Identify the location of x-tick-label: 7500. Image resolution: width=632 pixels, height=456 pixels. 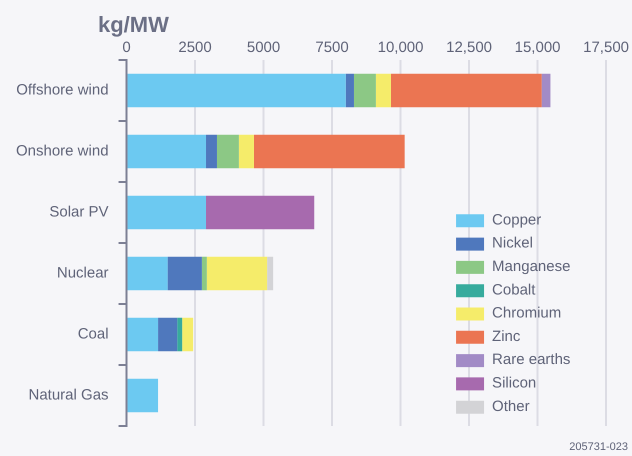
(332, 47).